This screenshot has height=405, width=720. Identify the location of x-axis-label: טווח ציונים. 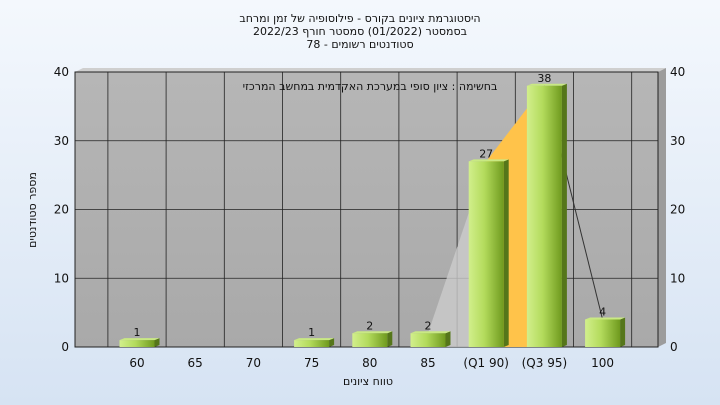
(368, 381).